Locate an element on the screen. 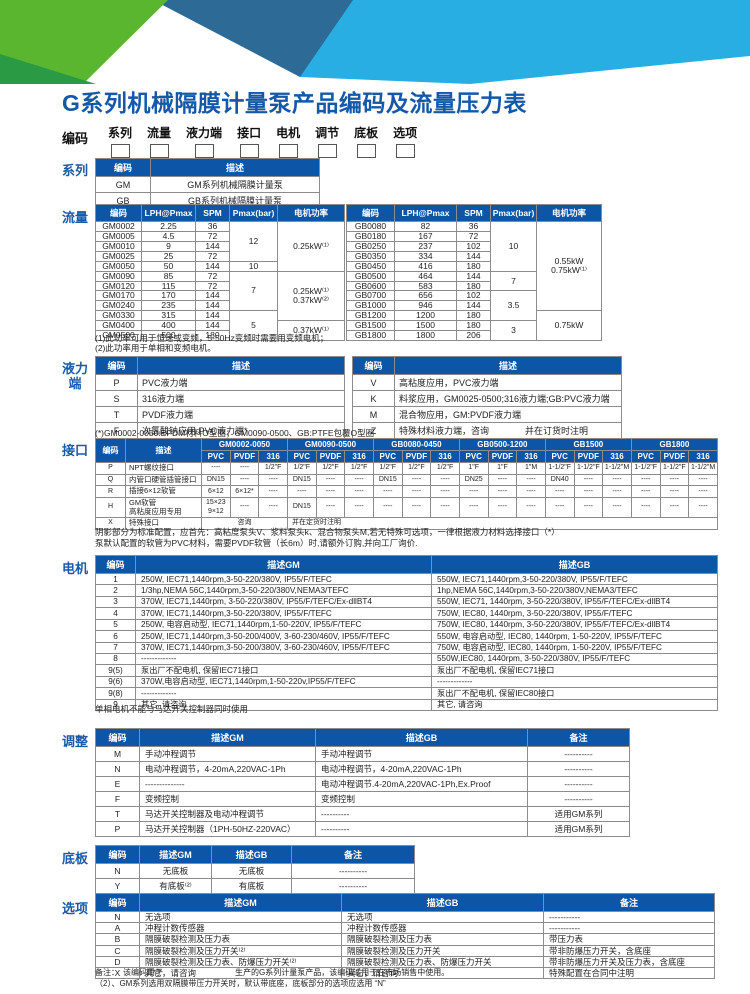 Image resolution: width=750 pixels, height=994 pixels. header-row: 编码 LPH@Pmax SPM Pmax(bar) 电机功率 is located at coordinates (474, 213).